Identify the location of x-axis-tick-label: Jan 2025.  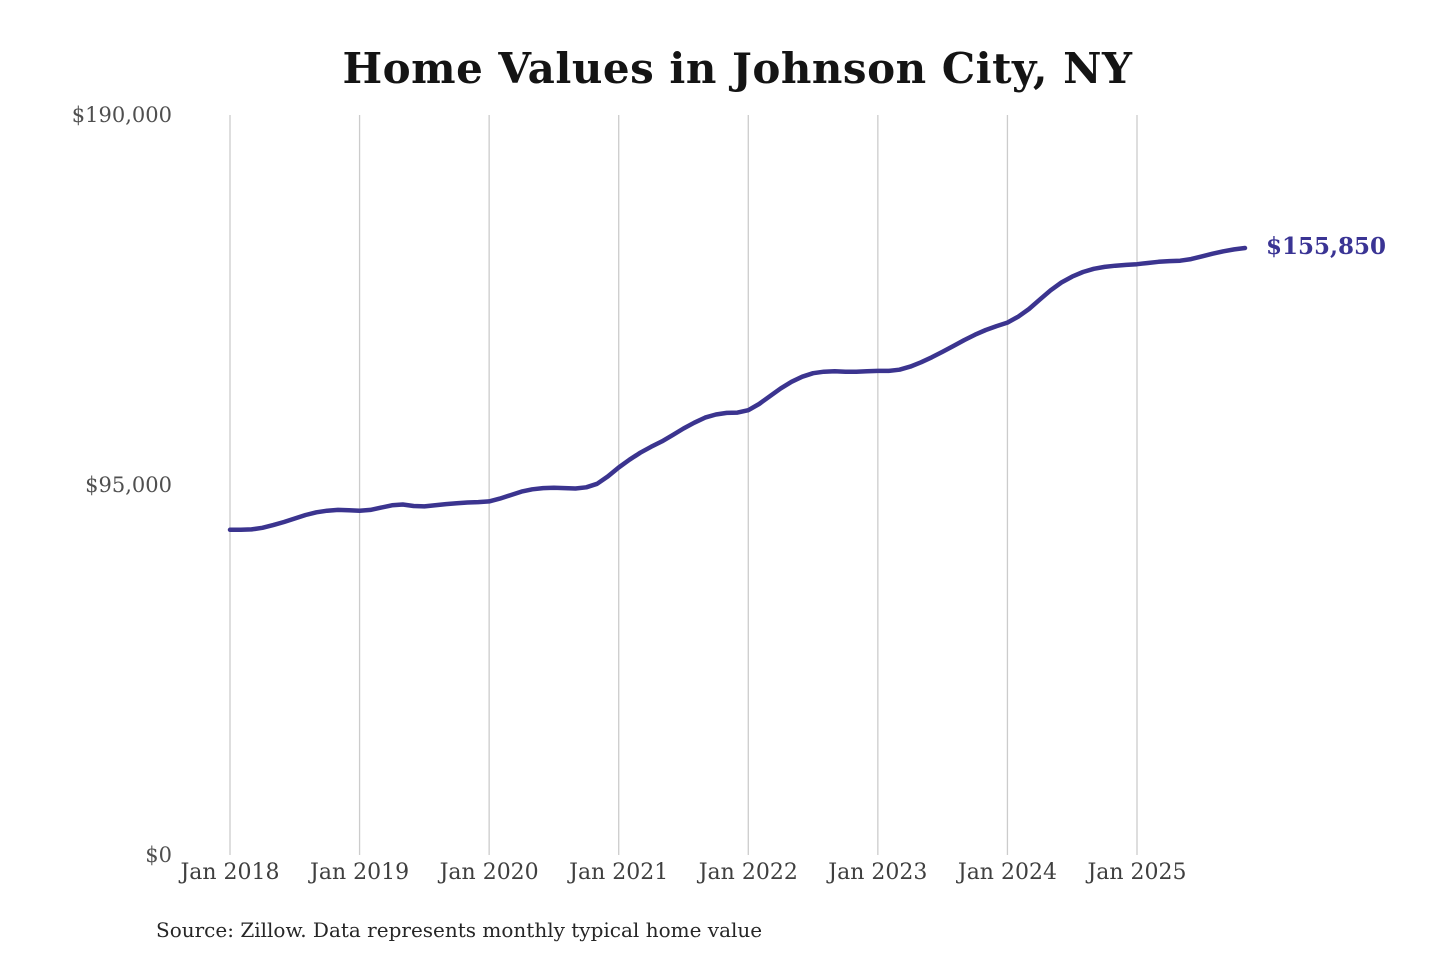
(1137, 872).